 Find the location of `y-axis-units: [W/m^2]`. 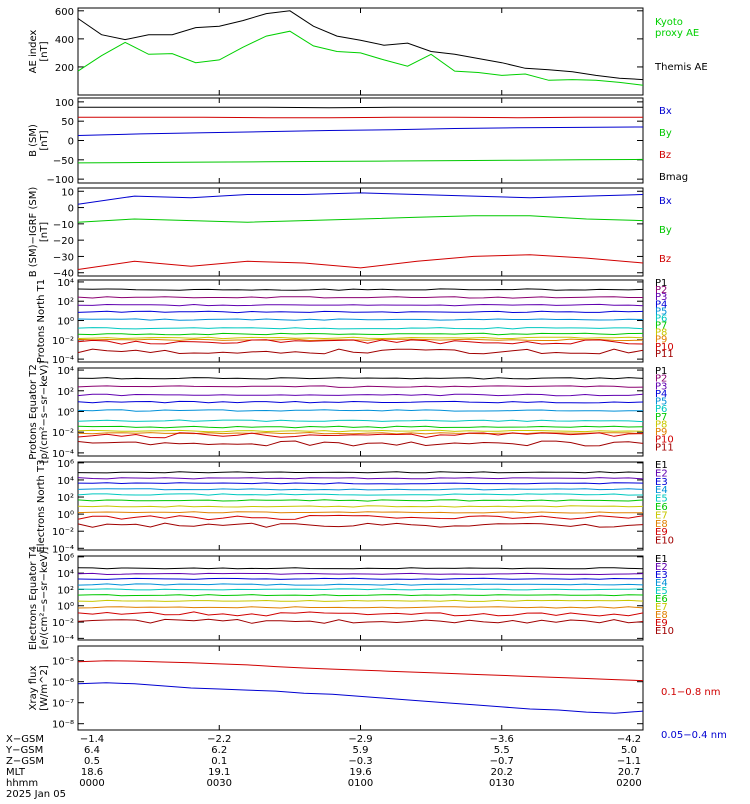

y-axis-units: [W/m^2] is located at coordinates (44, 688).